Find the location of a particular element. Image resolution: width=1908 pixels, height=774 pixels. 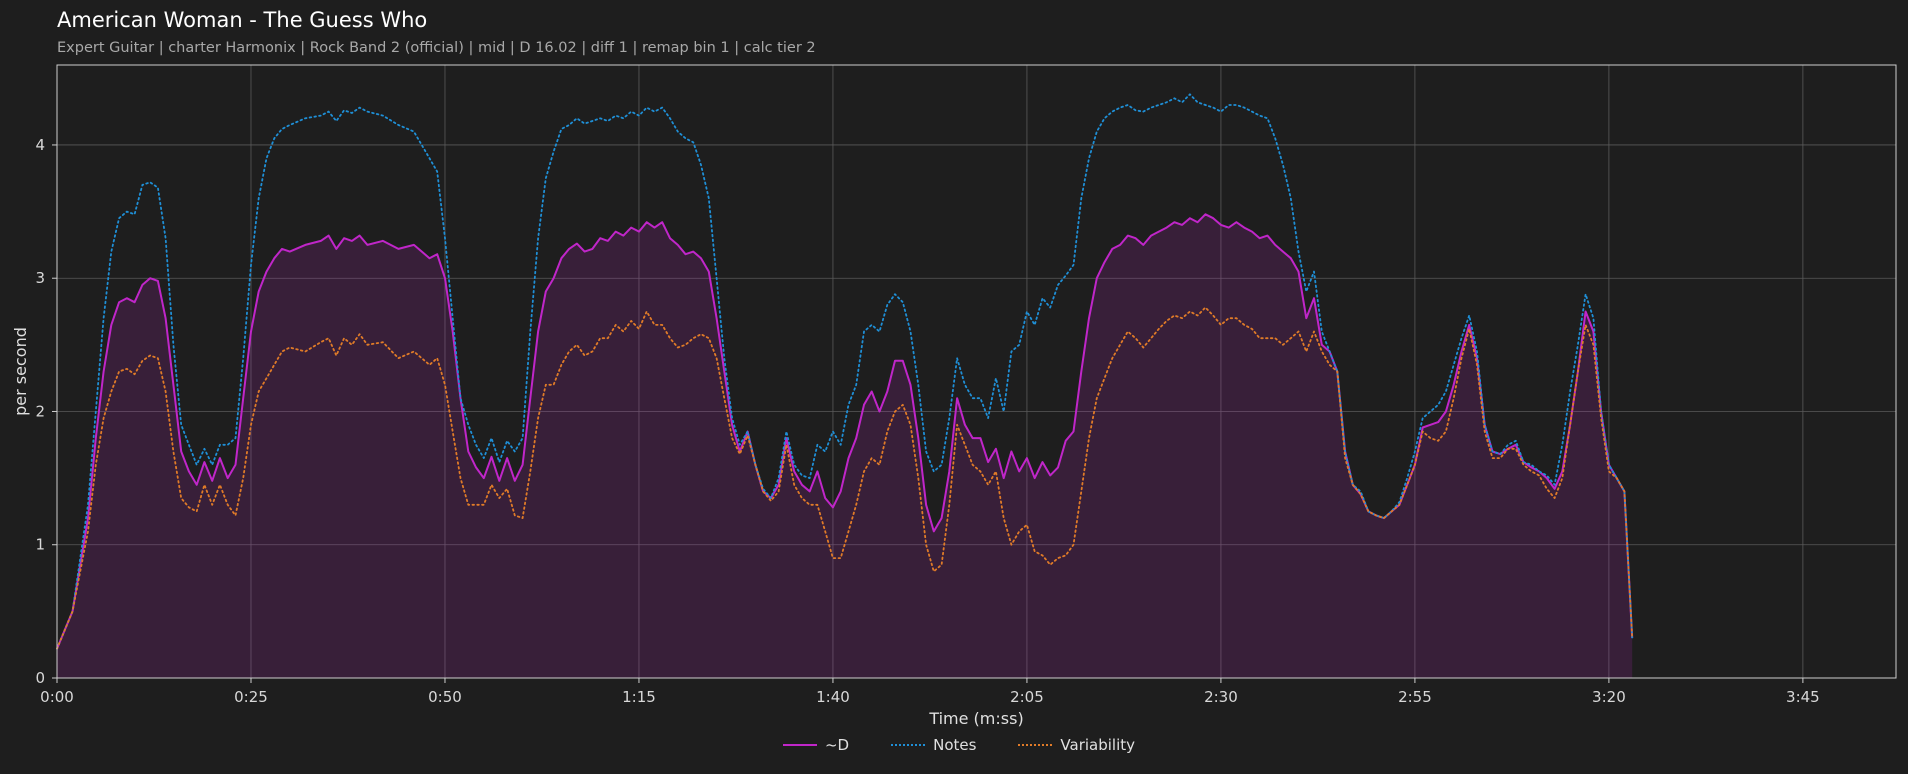

y-tick-label: 0 is located at coordinates (40, 678).